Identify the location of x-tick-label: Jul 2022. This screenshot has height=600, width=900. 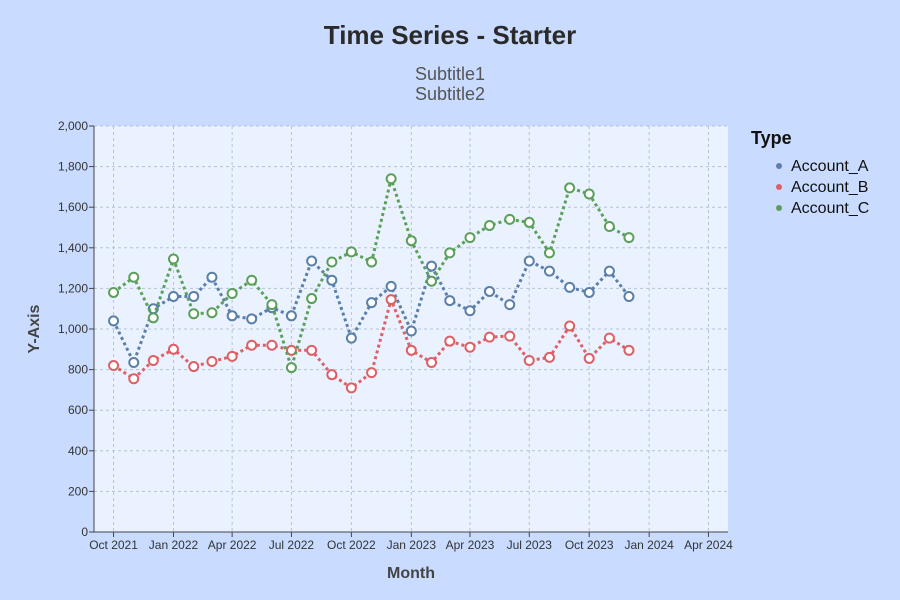
(292, 545).